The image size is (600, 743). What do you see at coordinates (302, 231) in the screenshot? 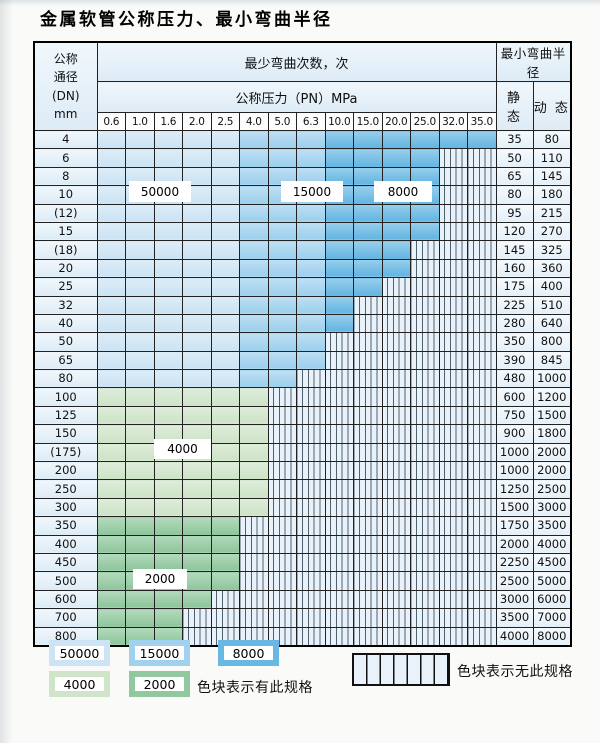
I see `table-row: 15 120 270` at bounding box center [302, 231].